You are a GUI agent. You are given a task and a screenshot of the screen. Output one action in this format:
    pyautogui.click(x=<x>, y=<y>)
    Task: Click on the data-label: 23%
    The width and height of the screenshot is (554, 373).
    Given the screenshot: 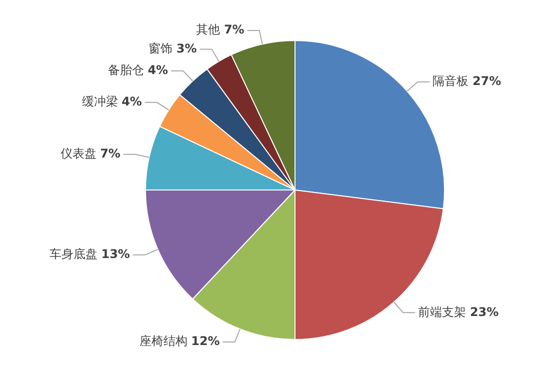 What is the action you would take?
    pyautogui.click(x=484, y=311)
    